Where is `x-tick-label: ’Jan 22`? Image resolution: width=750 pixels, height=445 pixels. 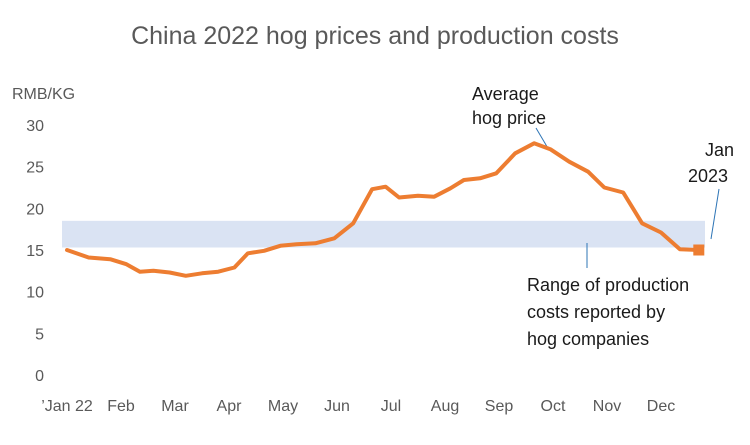
x-tick-label: ’Jan 22 is located at coordinates (67, 406).